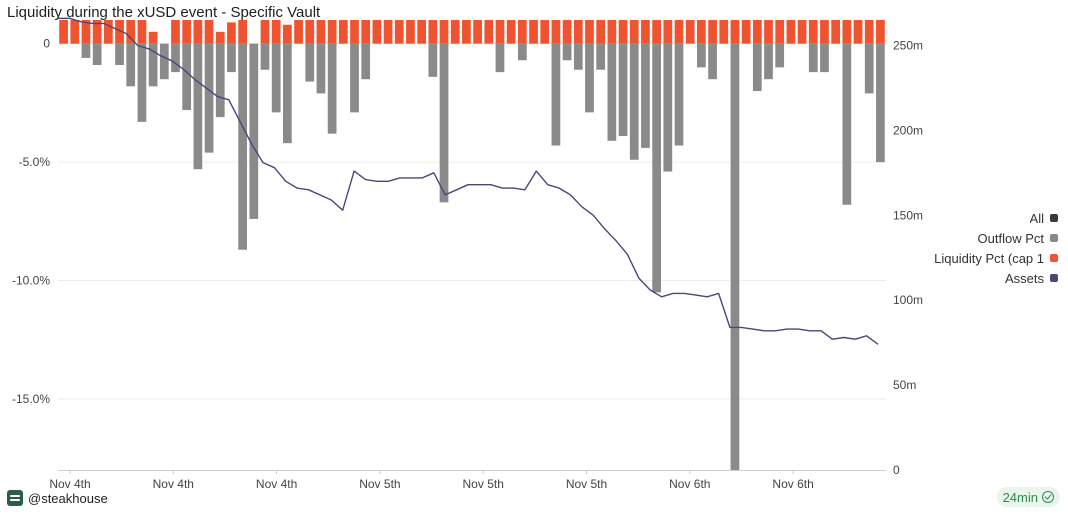 Image resolution: width=1068 pixels, height=514 pixels. I want to click on legend-item-all: All, so click(1044, 218).